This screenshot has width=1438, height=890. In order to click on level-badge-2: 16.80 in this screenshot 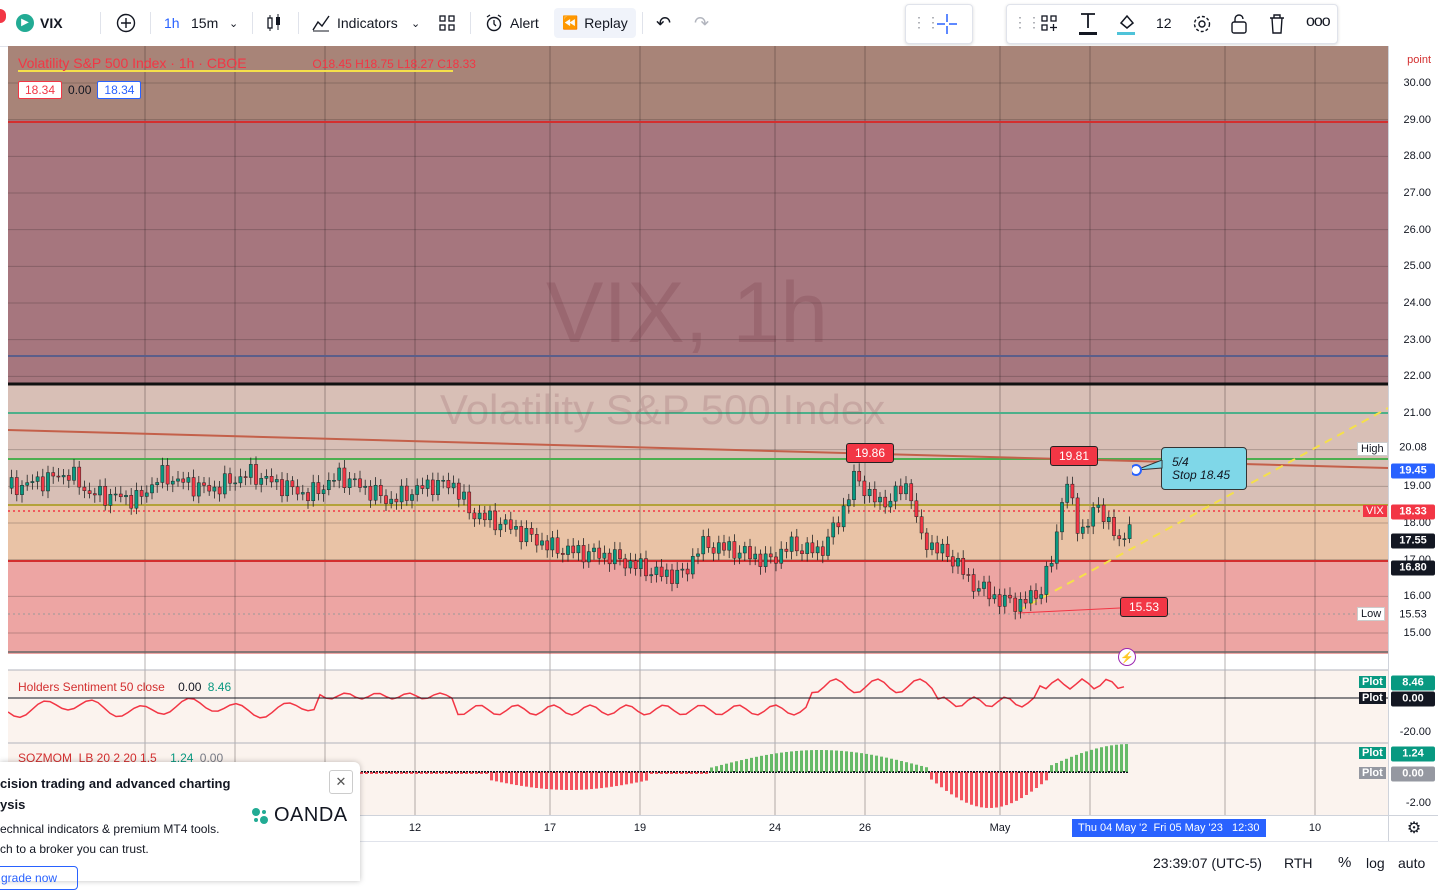, I will do `click(1413, 568)`.